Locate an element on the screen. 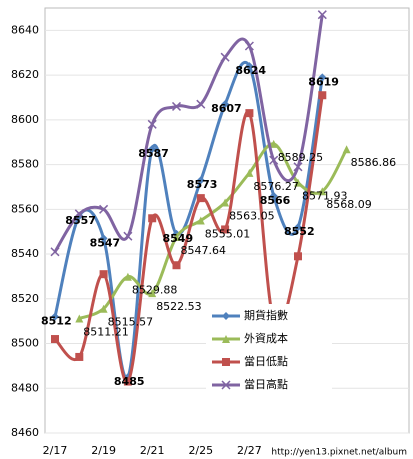  data-label: 8576.27 is located at coordinates (276, 186).